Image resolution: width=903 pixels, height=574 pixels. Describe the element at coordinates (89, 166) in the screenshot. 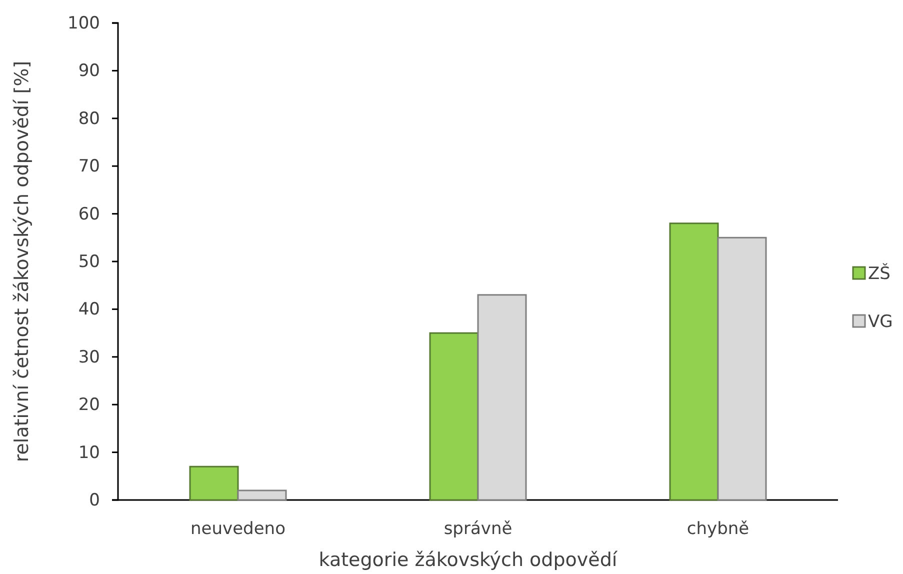

I see `y-tick-label: 70` at that location.